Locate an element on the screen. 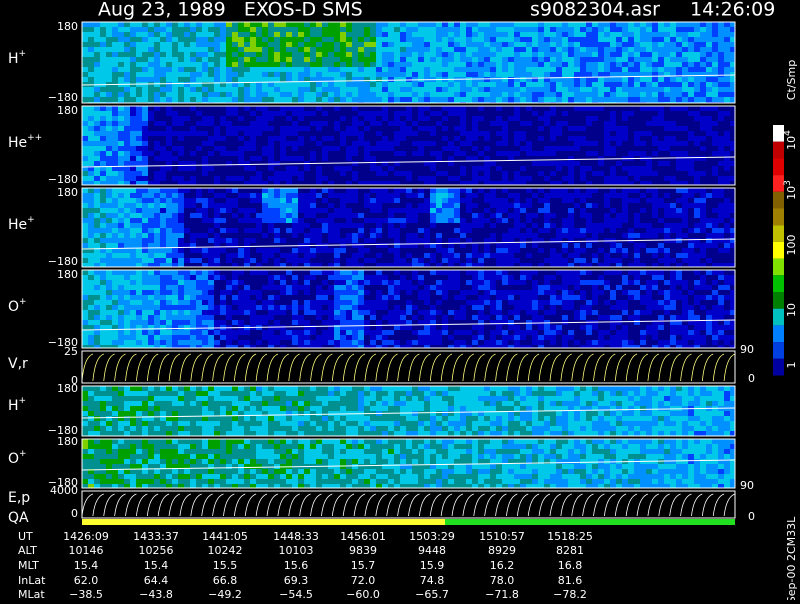  trace is located at coordinates (408, 80).